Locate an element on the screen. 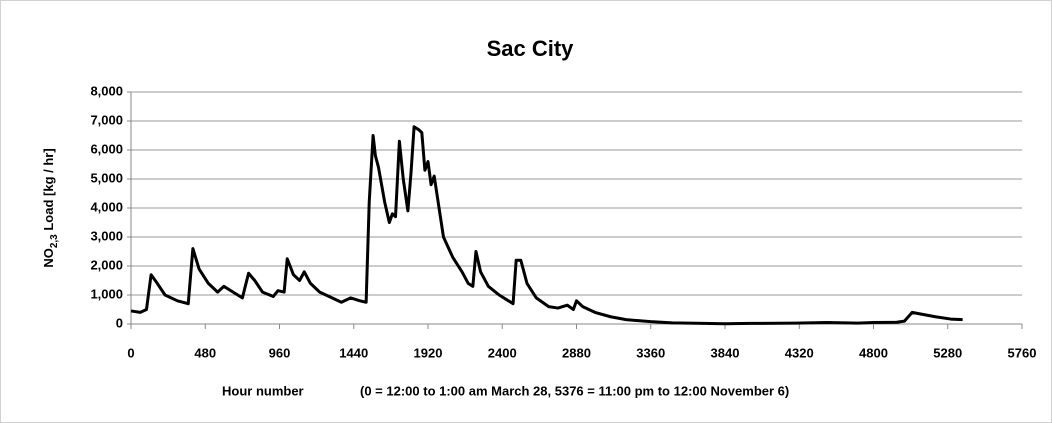  y-tick-label: 6,000 is located at coordinates (106, 148).